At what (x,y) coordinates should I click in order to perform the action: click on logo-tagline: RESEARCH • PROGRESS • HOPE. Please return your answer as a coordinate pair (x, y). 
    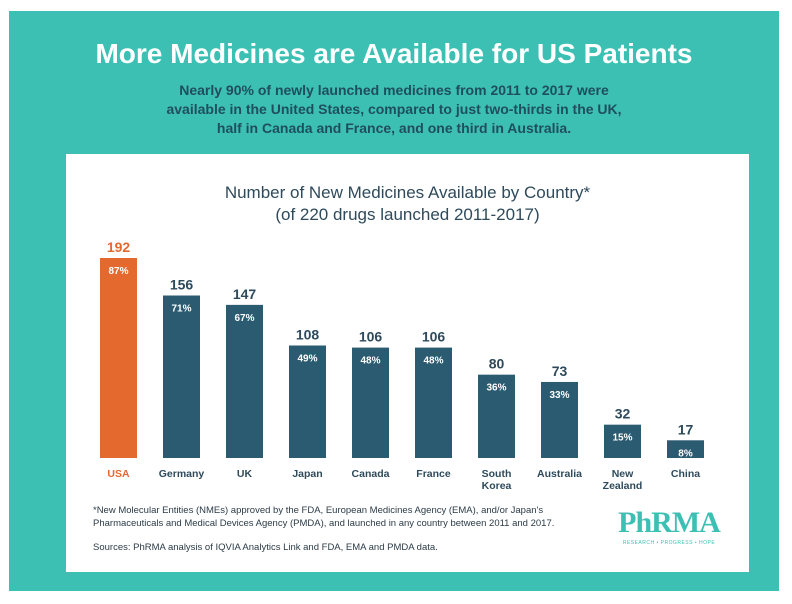
    Looking at the image, I should click on (669, 543).